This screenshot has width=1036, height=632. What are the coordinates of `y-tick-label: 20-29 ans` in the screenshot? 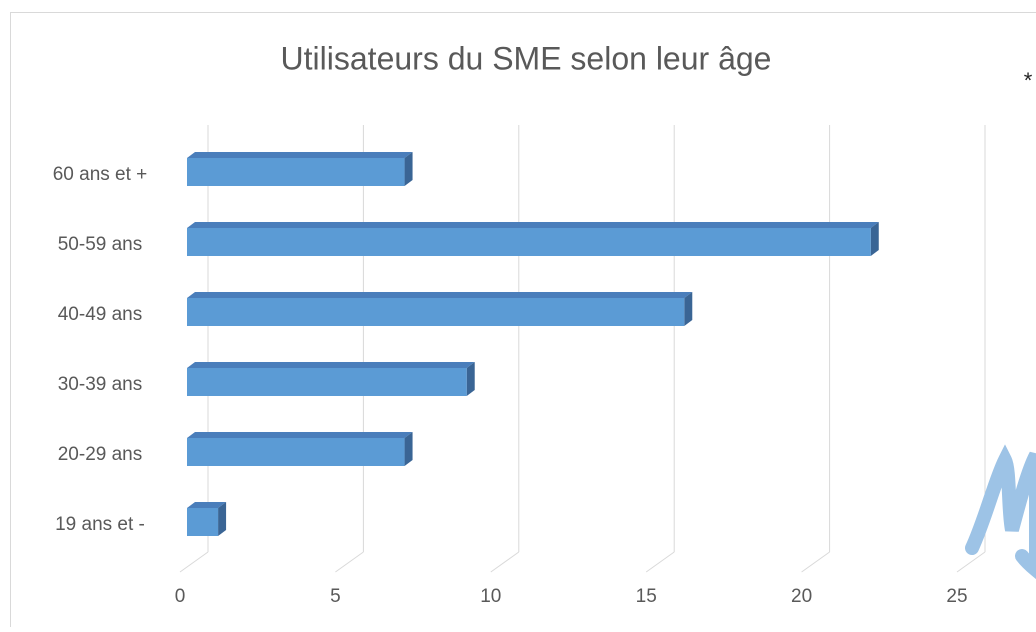 It's located at (100, 454).